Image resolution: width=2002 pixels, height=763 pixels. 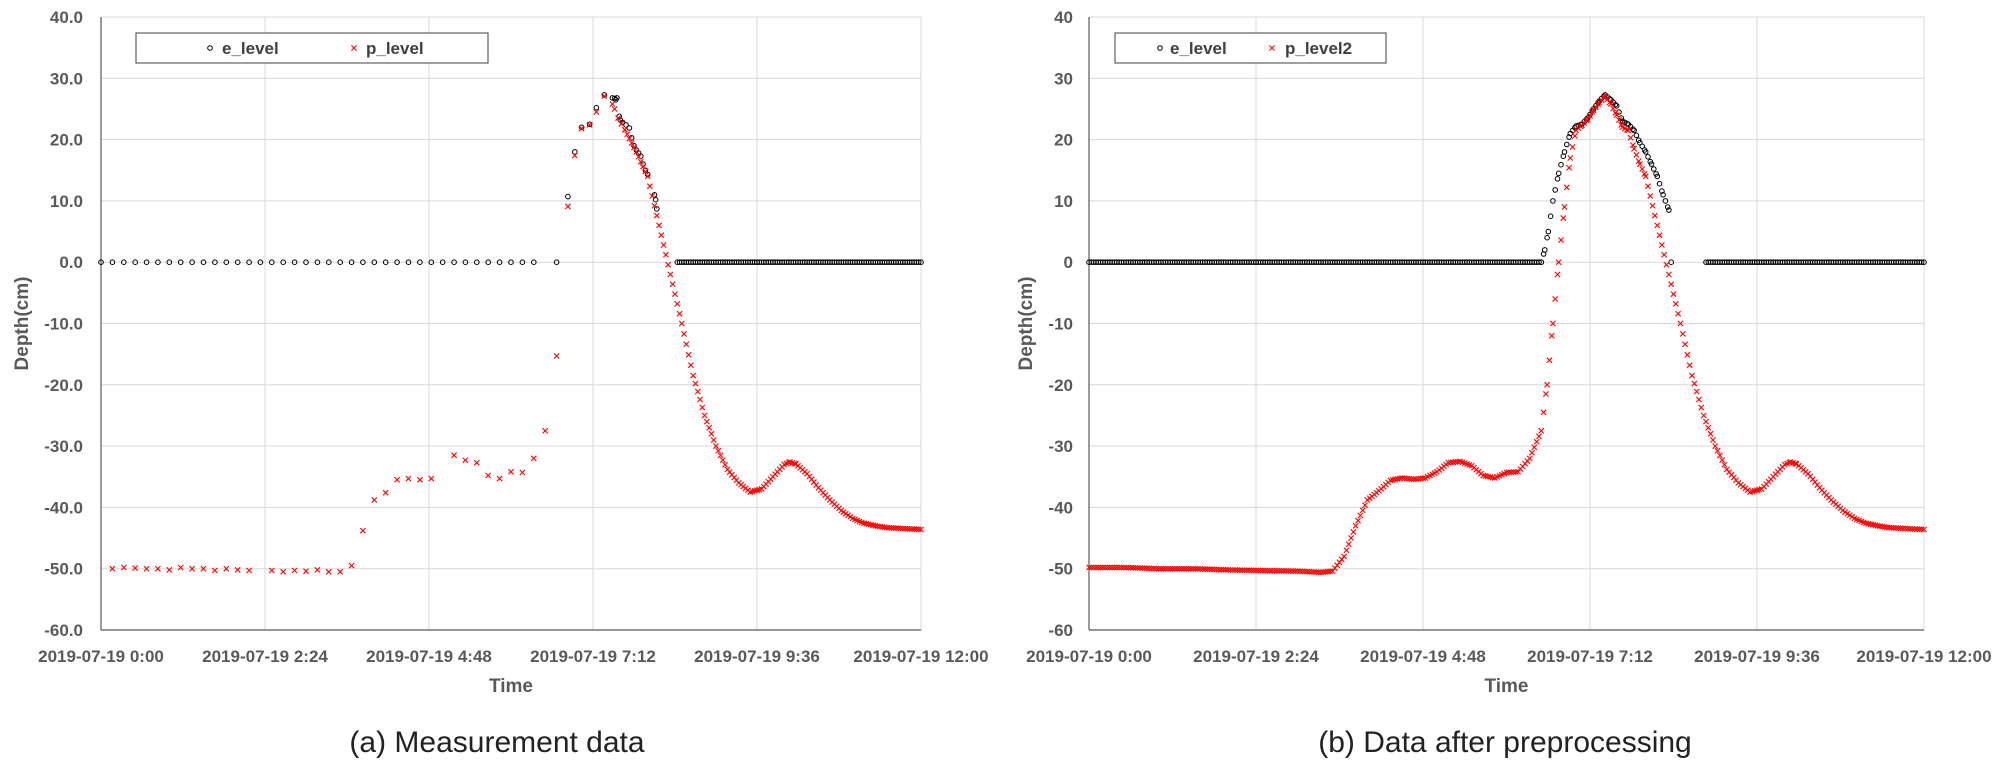 I want to click on y-tick-label: 0.0, so click(x=71, y=262).